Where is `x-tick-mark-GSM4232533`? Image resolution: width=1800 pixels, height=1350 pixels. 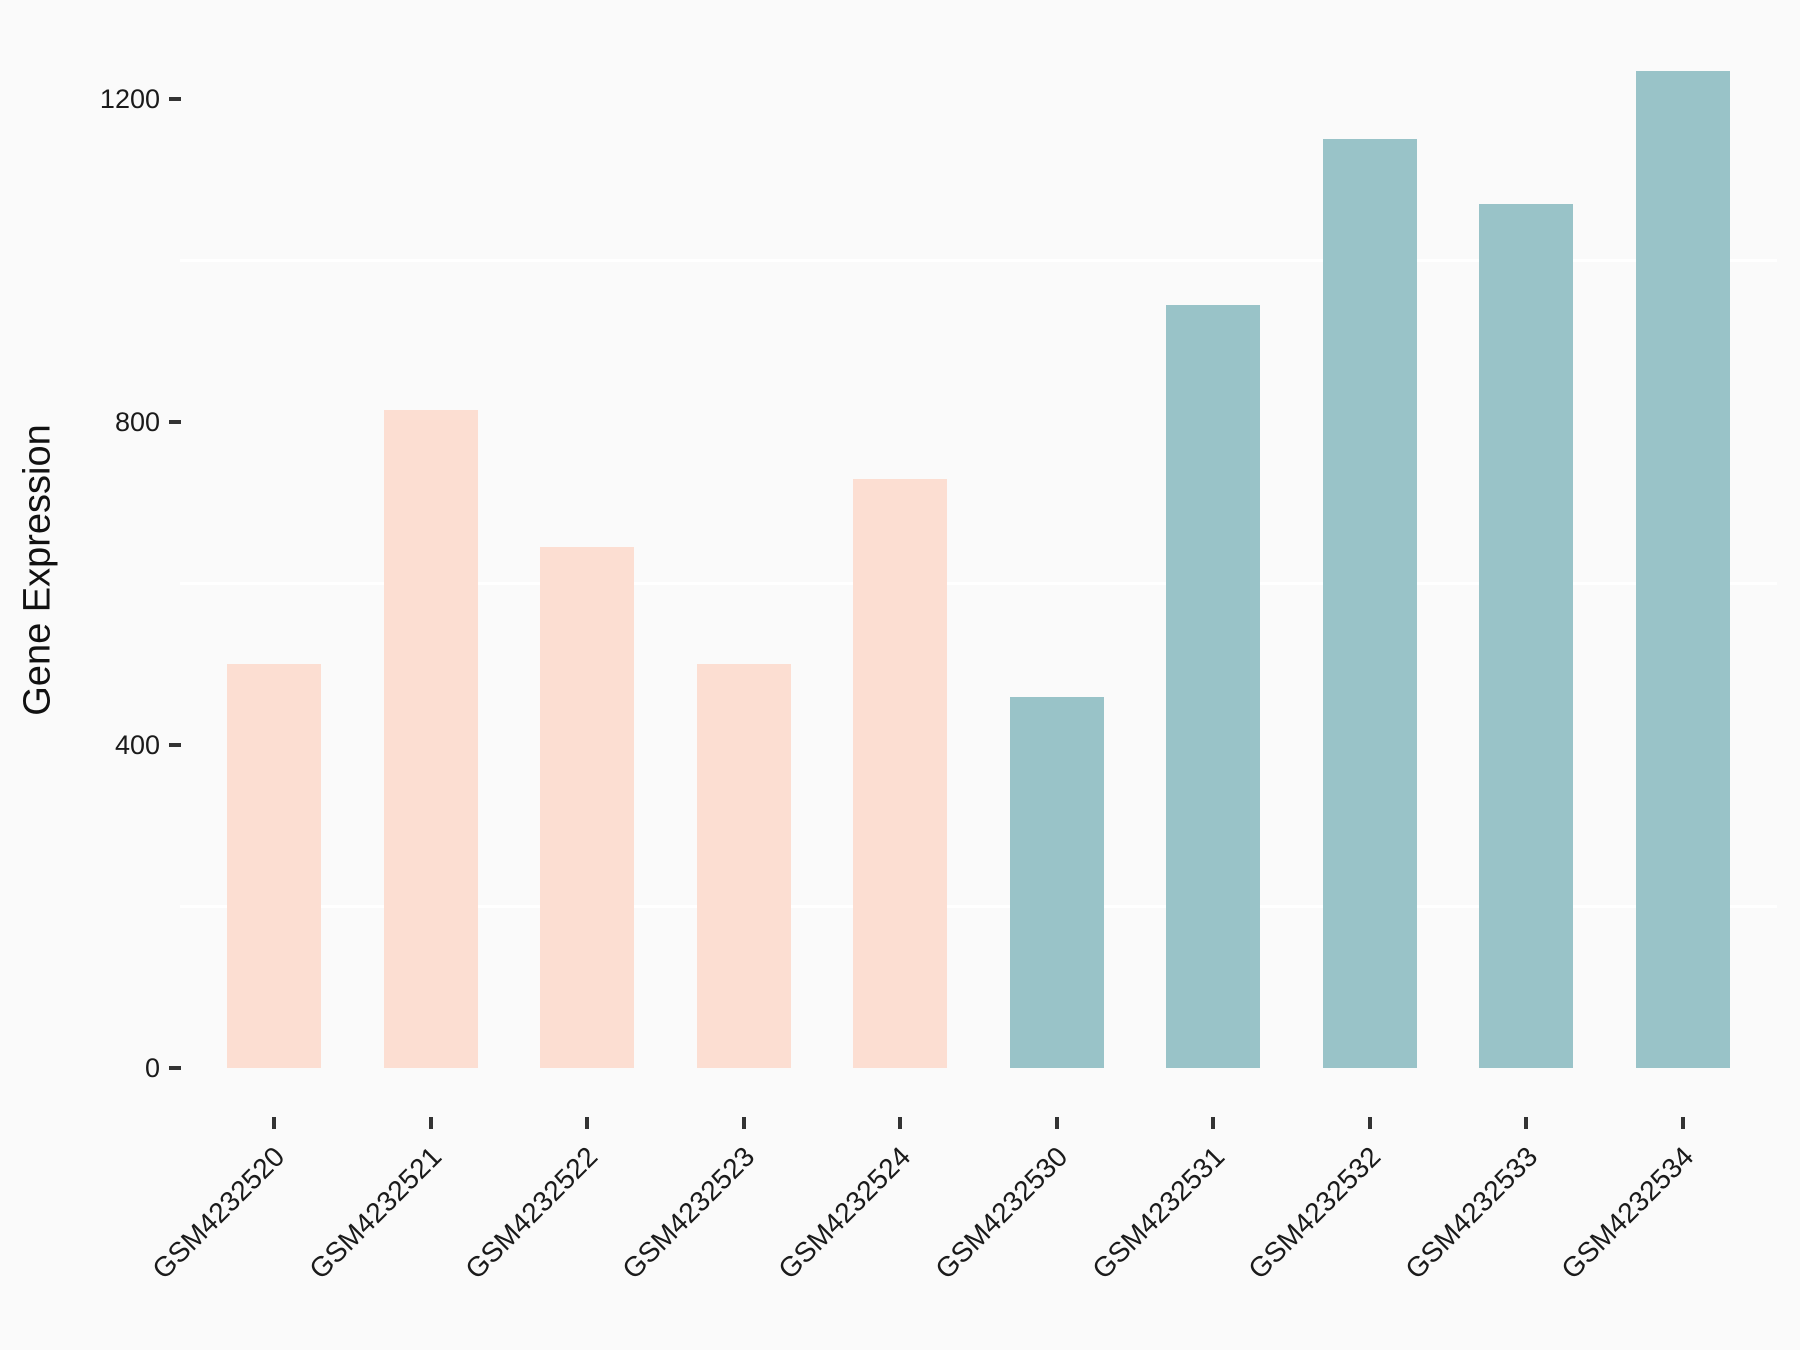 x-tick-mark-GSM4232533 is located at coordinates (1526, 1123).